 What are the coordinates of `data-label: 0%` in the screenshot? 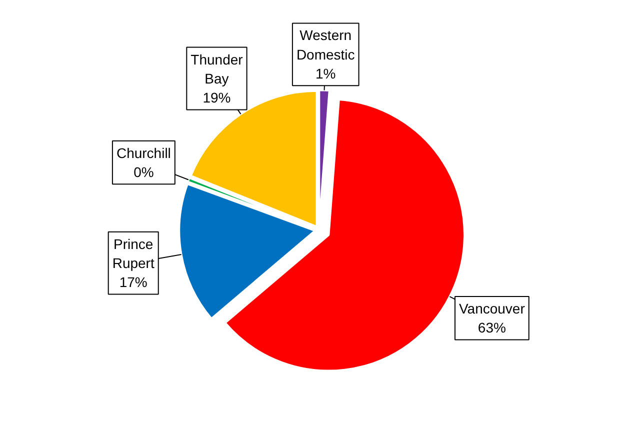 It's located at (144, 172).